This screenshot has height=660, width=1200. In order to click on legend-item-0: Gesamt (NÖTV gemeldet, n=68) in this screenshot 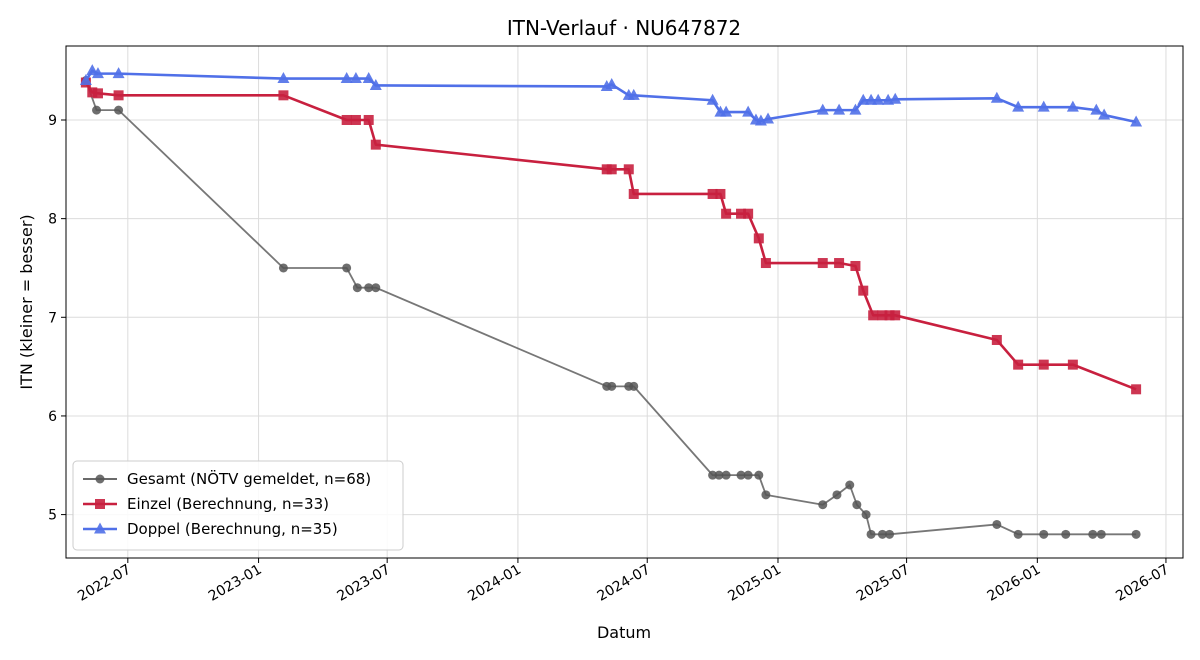, I will do `click(227, 478)`.